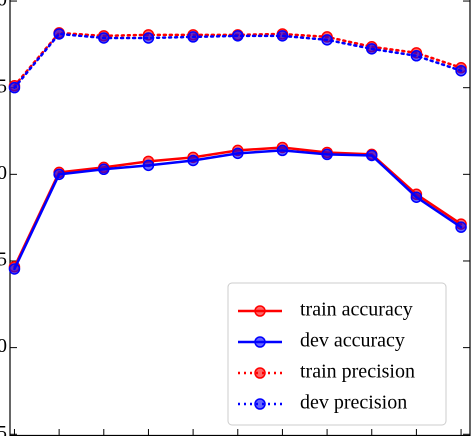  What do you see at coordinates (353, 403) in the screenshot?
I see `legend-label: dev precision` at bounding box center [353, 403].